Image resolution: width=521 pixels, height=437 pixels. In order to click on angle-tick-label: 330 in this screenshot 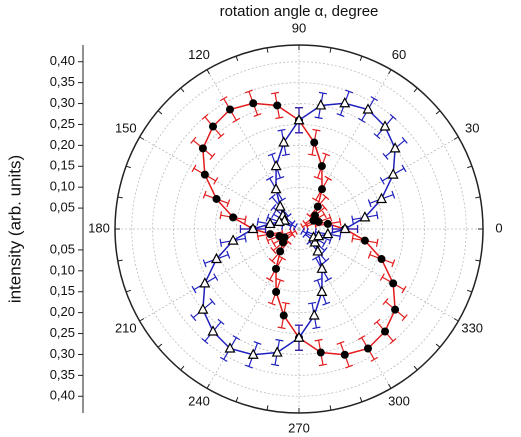, I will do `click(472, 327)`.